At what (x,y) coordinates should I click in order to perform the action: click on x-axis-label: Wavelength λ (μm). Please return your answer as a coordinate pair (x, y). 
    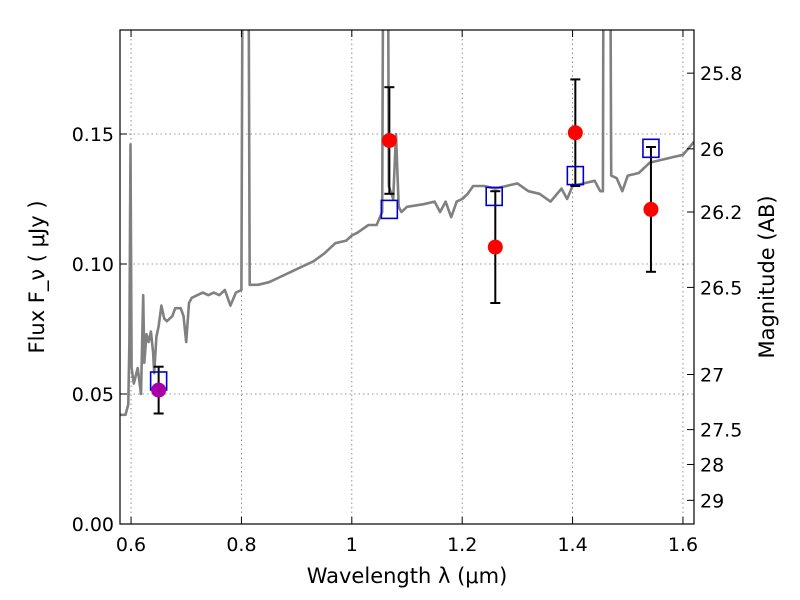
    Looking at the image, I should click on (407, 576).